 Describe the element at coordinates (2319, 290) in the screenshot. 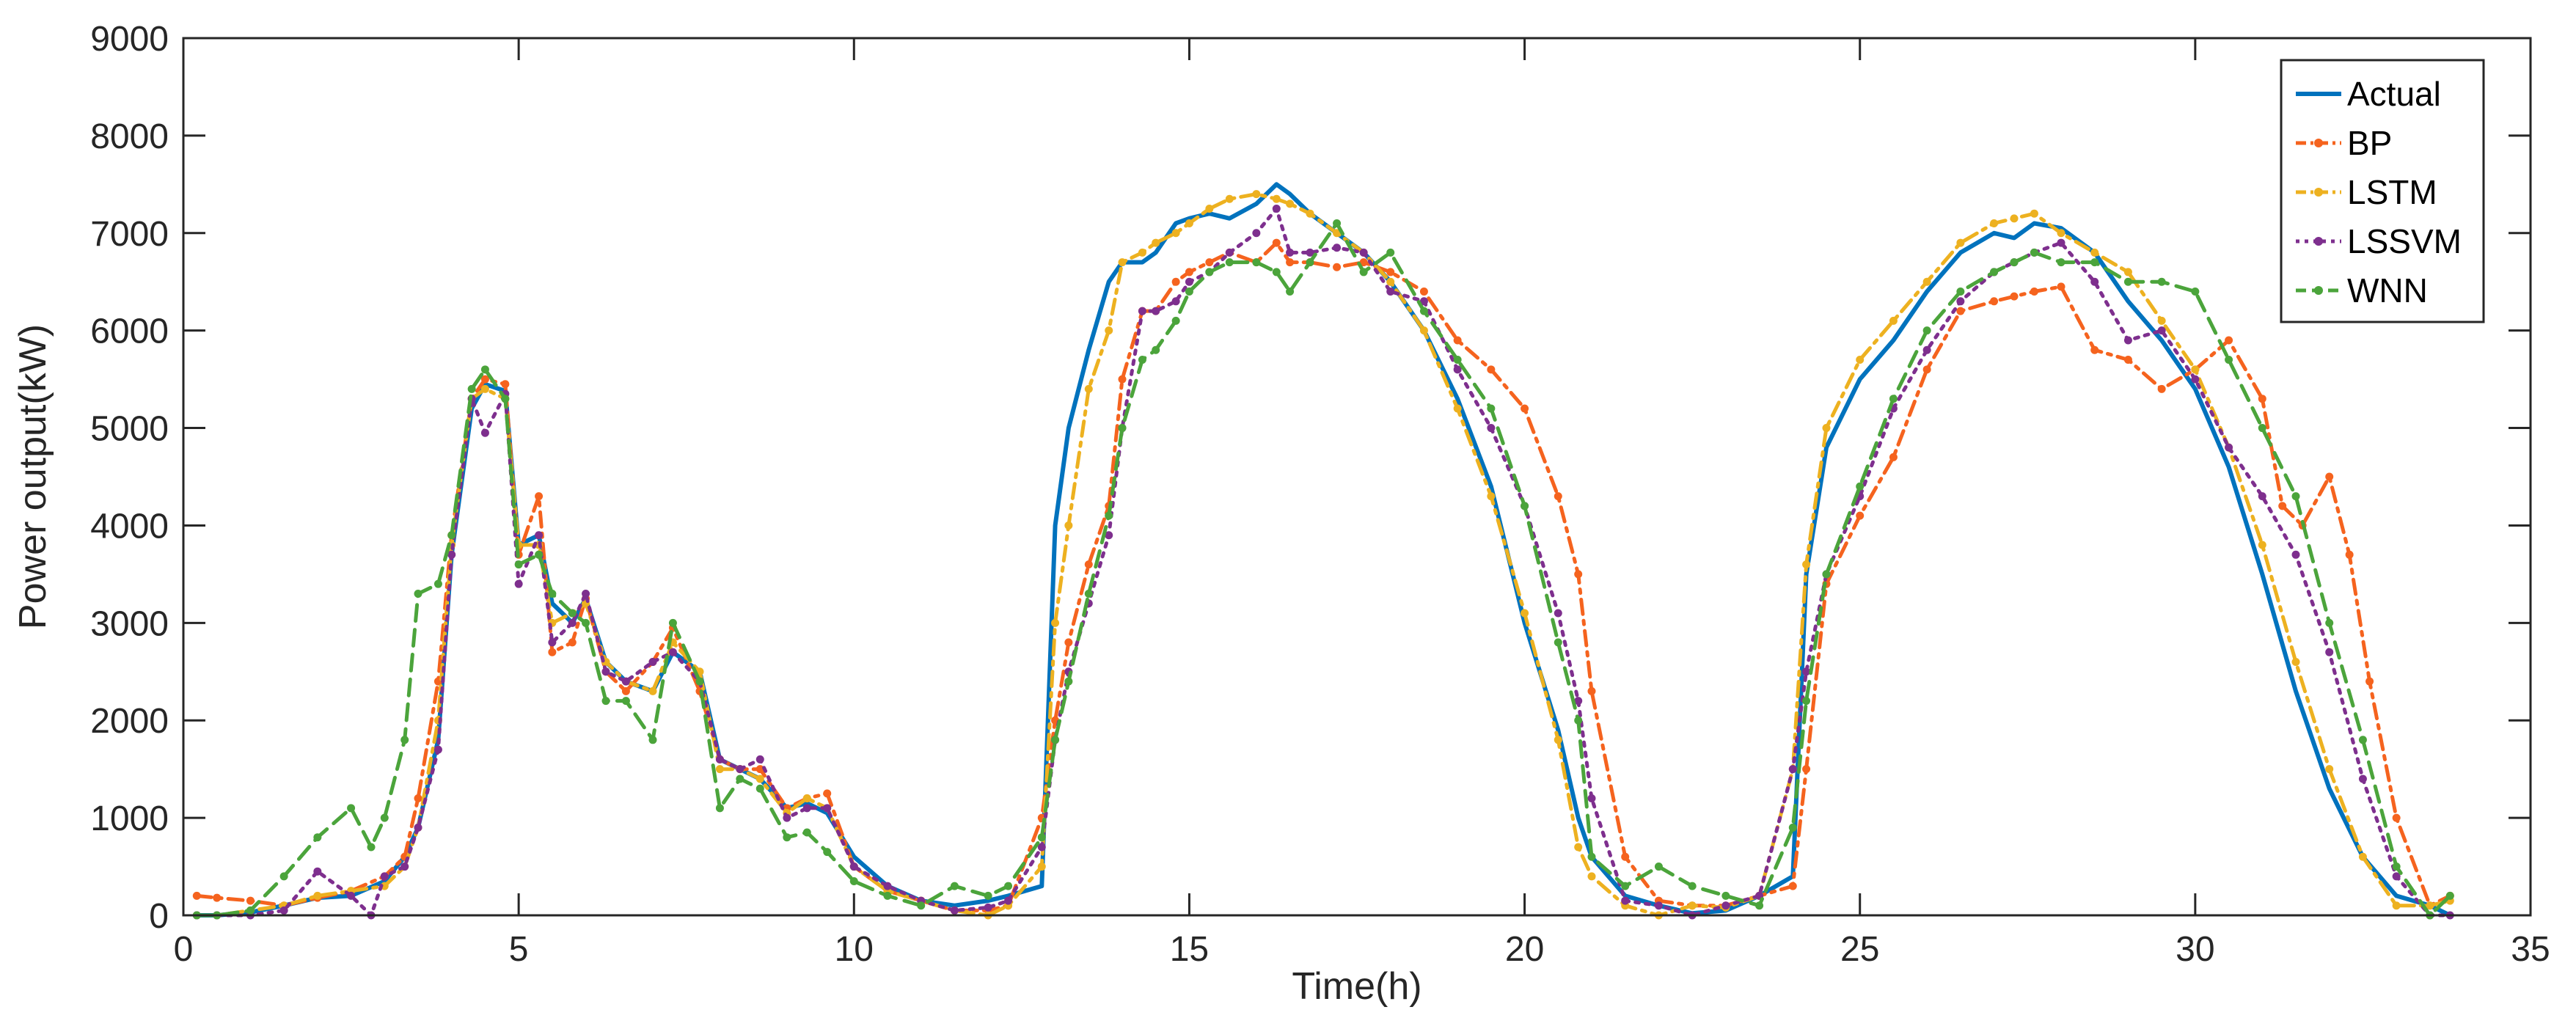

I see `legend-marker-wnn` at that location.